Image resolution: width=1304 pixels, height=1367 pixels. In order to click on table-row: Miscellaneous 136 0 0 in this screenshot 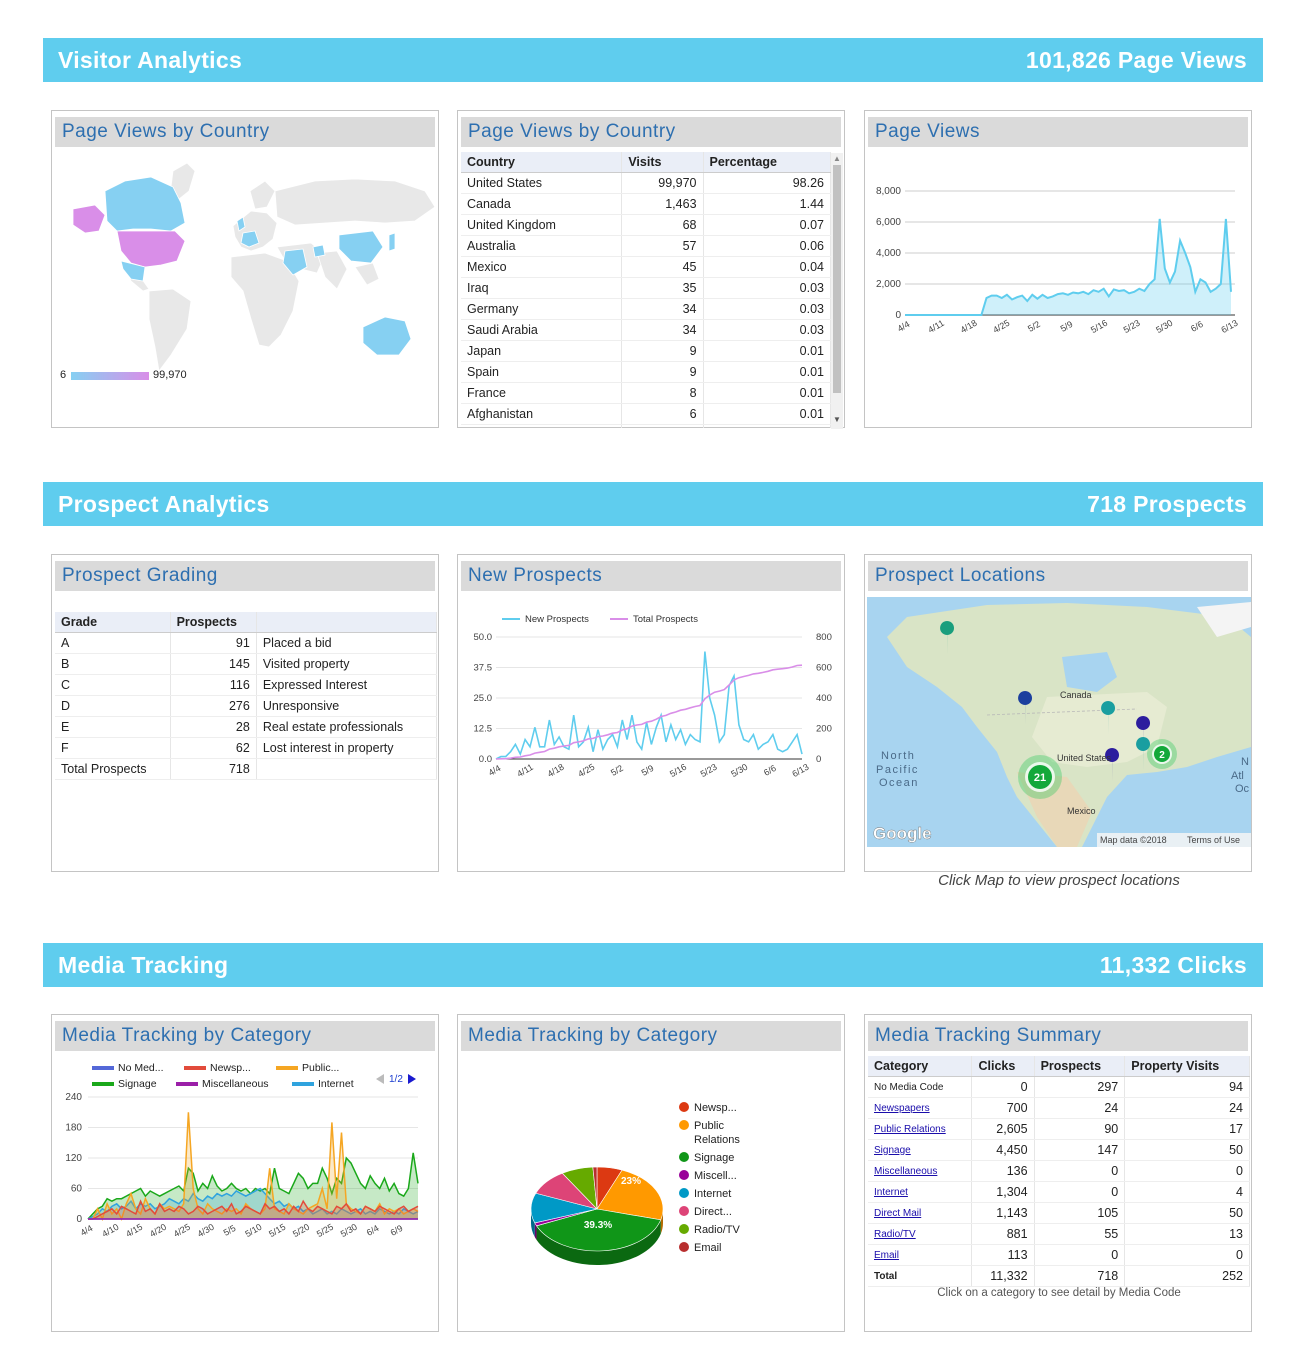, I will do `click(1059, 1171)`.